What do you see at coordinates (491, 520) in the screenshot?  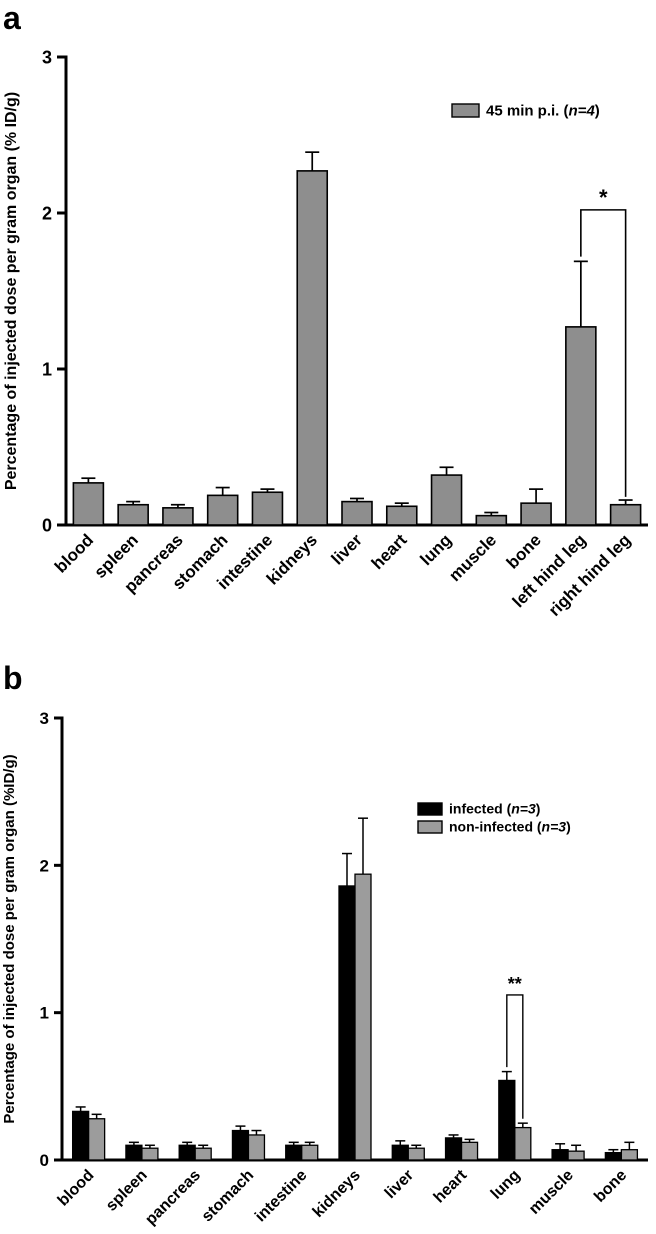 I see `bar-45min-muscle` at bounding box center [491, 520].